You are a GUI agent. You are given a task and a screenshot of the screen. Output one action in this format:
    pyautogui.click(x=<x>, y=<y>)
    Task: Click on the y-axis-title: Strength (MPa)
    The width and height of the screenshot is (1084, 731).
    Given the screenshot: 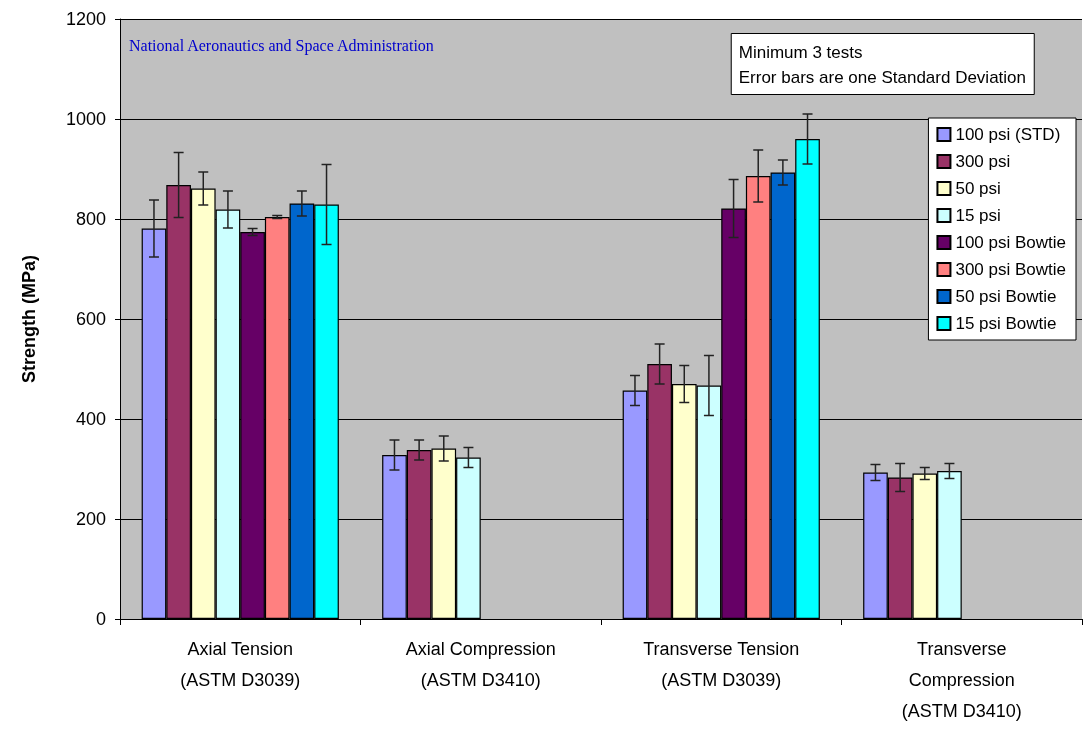 What is the action you would take?
    pyautogui.click(x=29, y=319)
    